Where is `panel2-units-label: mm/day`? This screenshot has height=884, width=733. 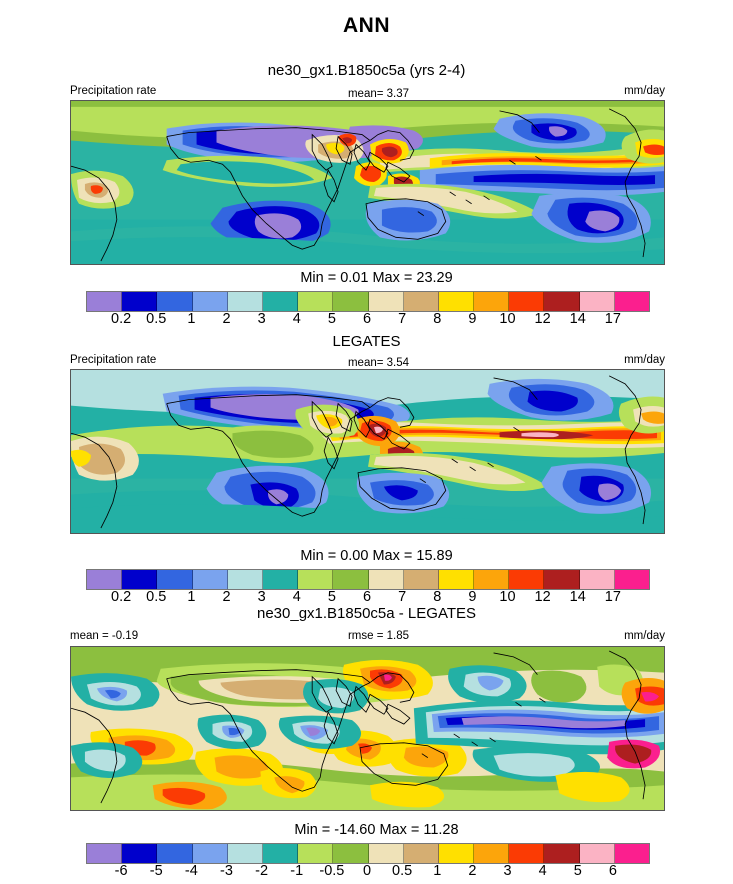
panel2-units-label: mm/day is located at coordinates (644, 360).